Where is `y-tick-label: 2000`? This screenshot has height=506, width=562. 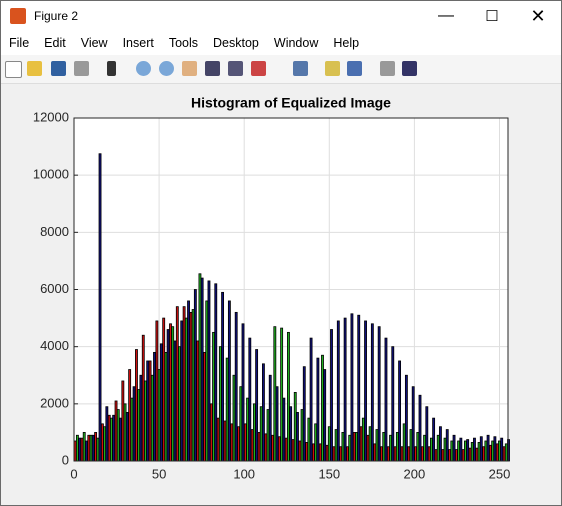 y-tick-label: 2000 is located at coordinates (54, 402).